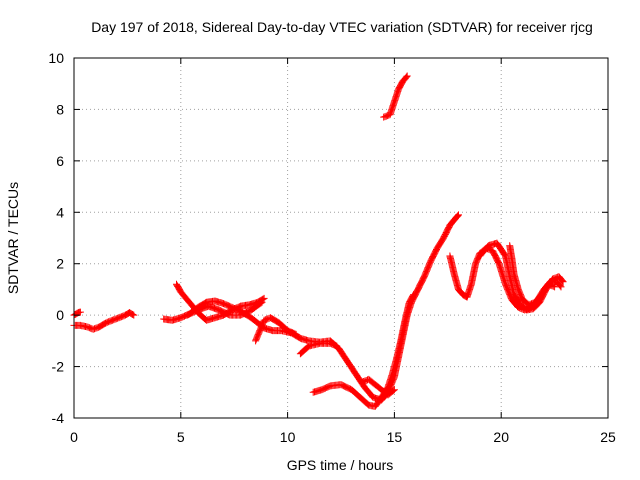  What do you see at coordinates (60, 161) in the screenshot?
I see `y-tick-label: 6` at bounding box center [60, 161].